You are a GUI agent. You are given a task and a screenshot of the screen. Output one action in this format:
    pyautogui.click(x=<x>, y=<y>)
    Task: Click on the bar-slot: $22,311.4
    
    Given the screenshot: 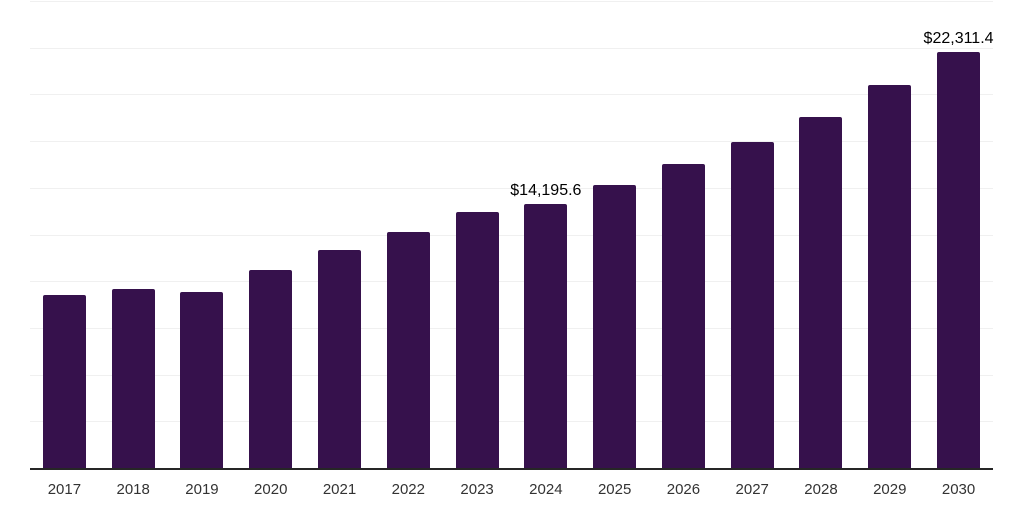 What is the action you would take?
    pyautogui.click(x=958, y=235)
    